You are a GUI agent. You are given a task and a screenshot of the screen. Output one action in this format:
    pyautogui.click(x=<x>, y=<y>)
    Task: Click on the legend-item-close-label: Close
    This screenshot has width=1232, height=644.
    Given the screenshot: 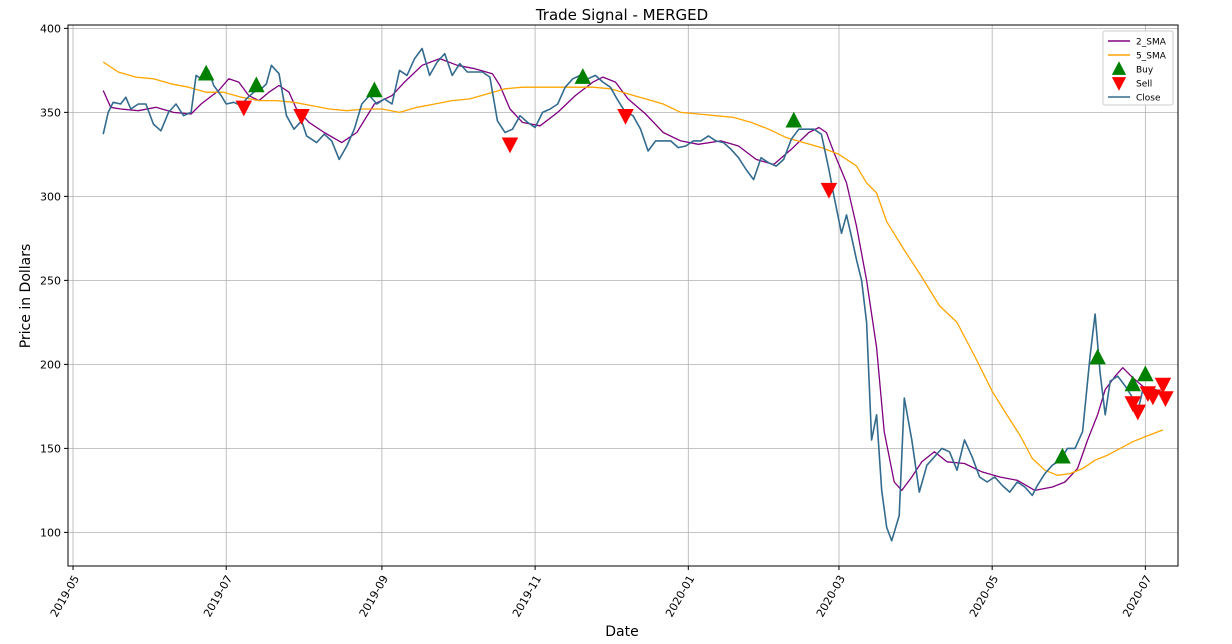 What is the action you would take?
    pyautogui.click(x=1148, y=99)
    